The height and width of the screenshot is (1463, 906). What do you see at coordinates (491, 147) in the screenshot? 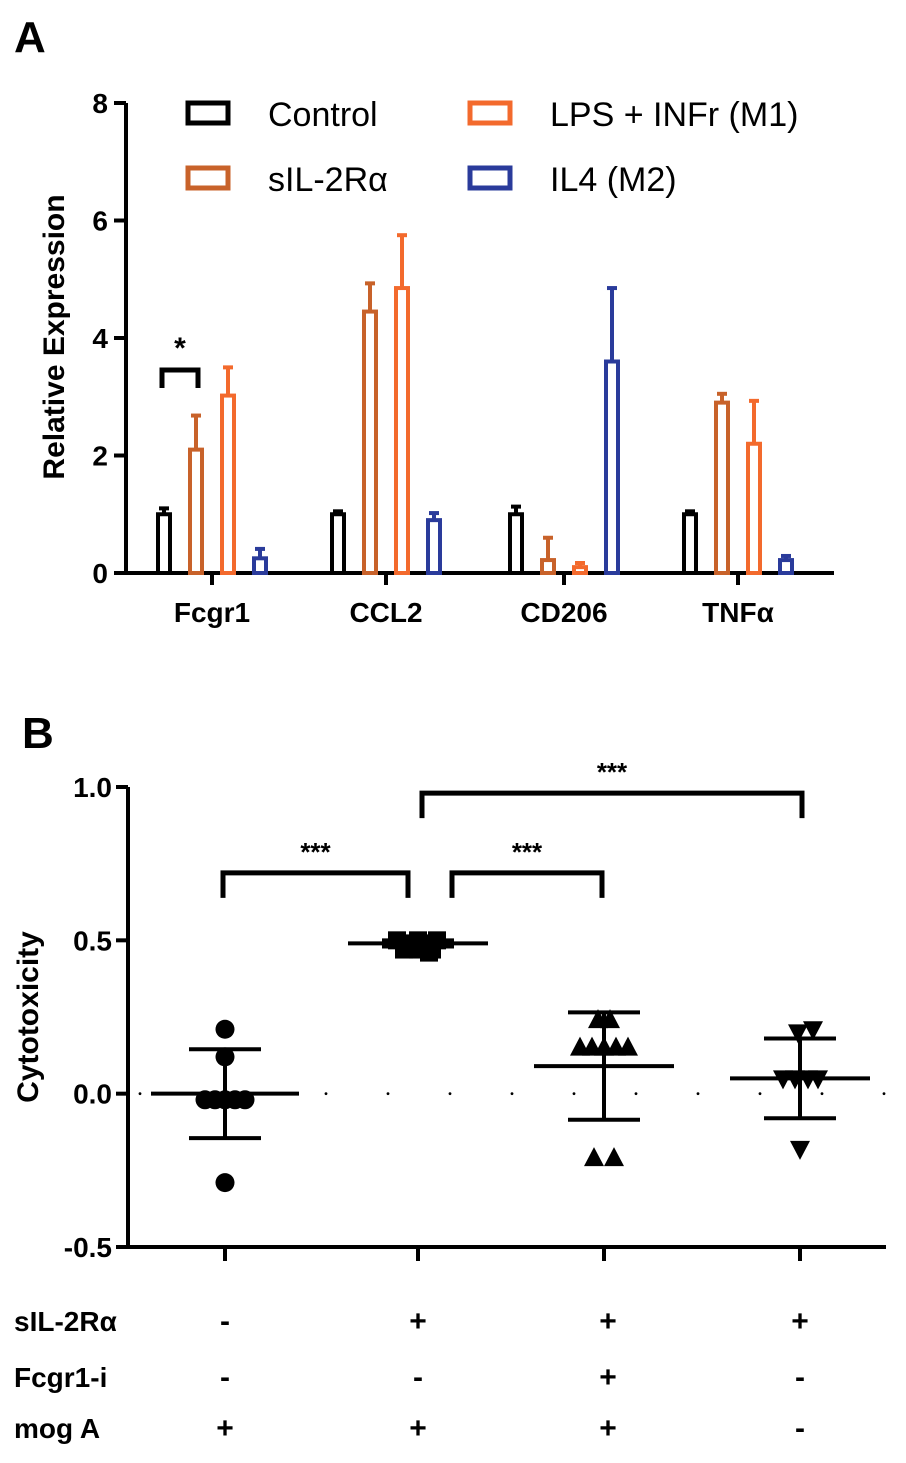
I see `panel-a-legend: Control sIL-2Rα LPS + INFr (M1) IL4 (M2)` at bounding box center [491, 147].